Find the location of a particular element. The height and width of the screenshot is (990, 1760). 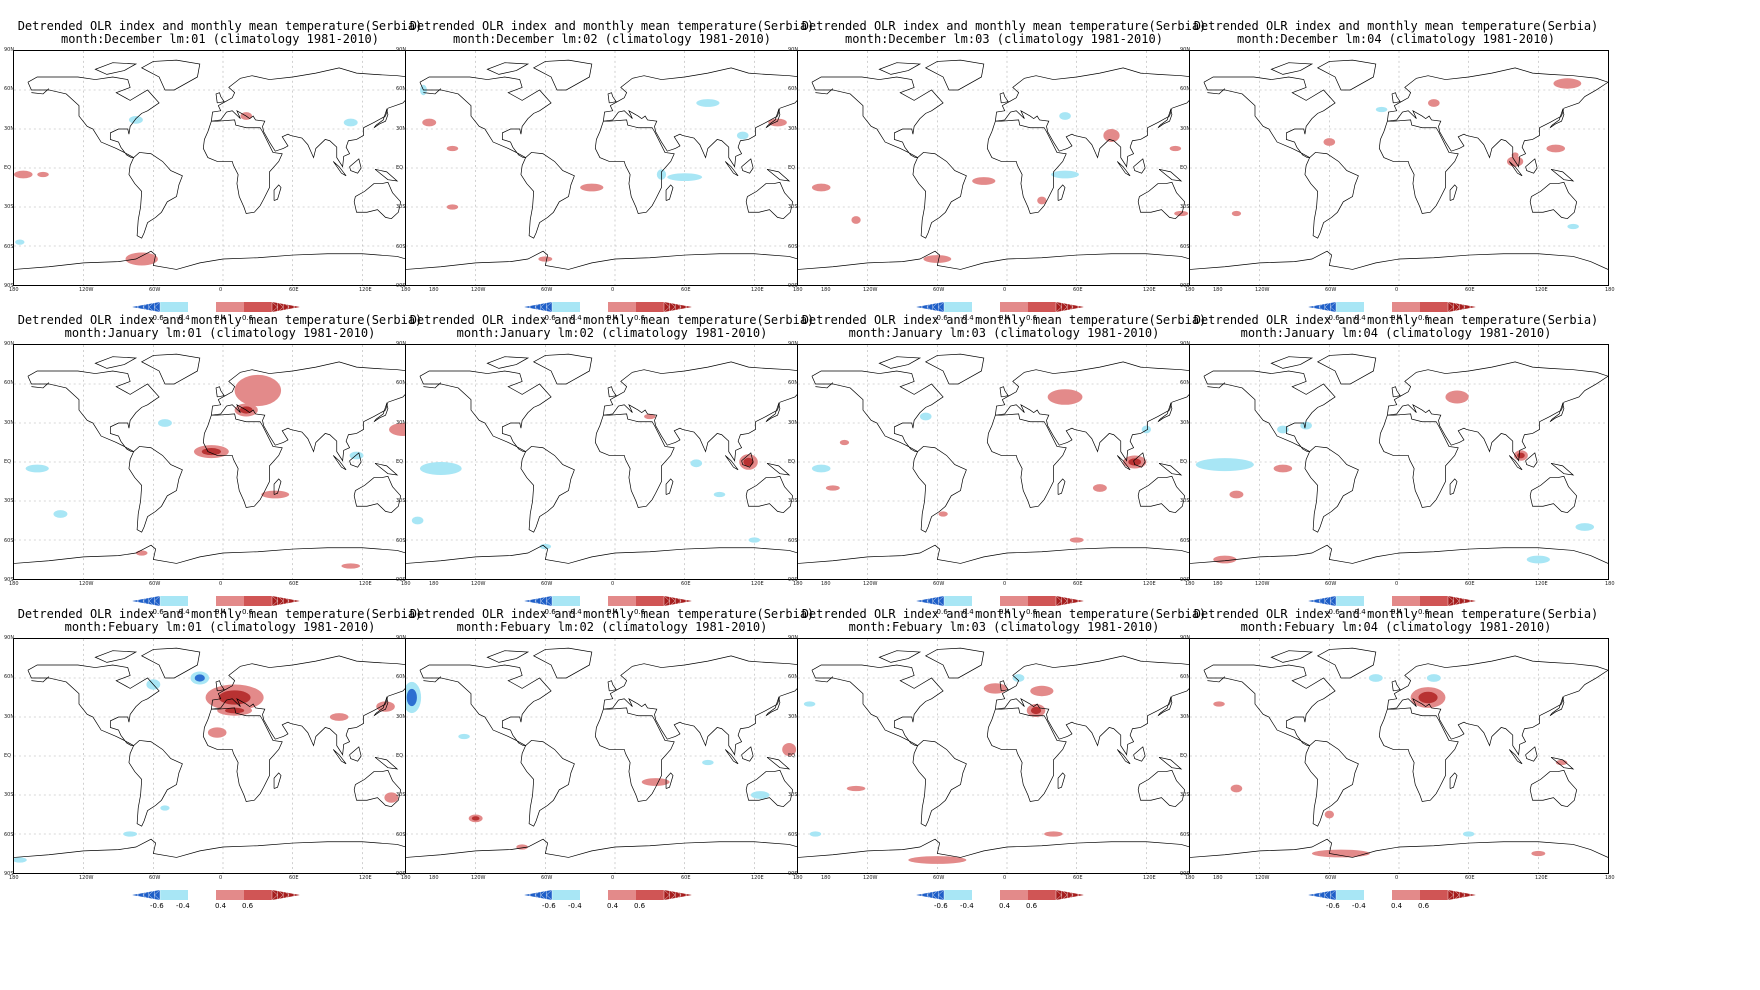

world-map is located at coordinates (1007, 462).